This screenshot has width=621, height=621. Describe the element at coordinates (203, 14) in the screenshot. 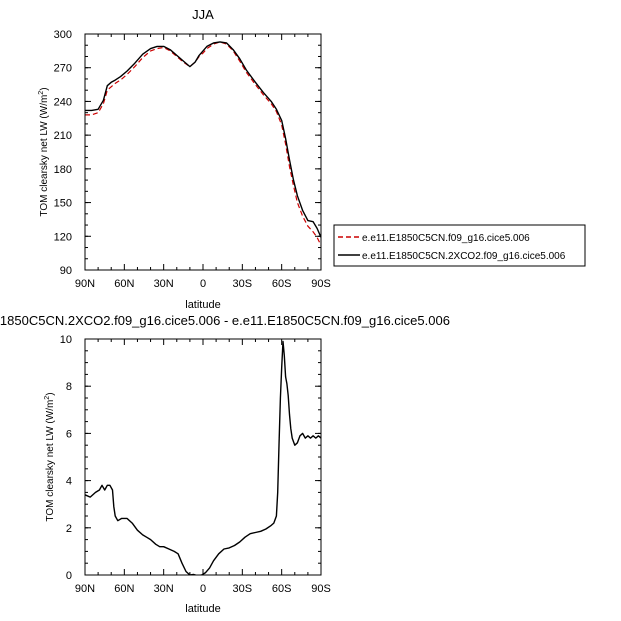

I see `chart-title: JJA` at that location.